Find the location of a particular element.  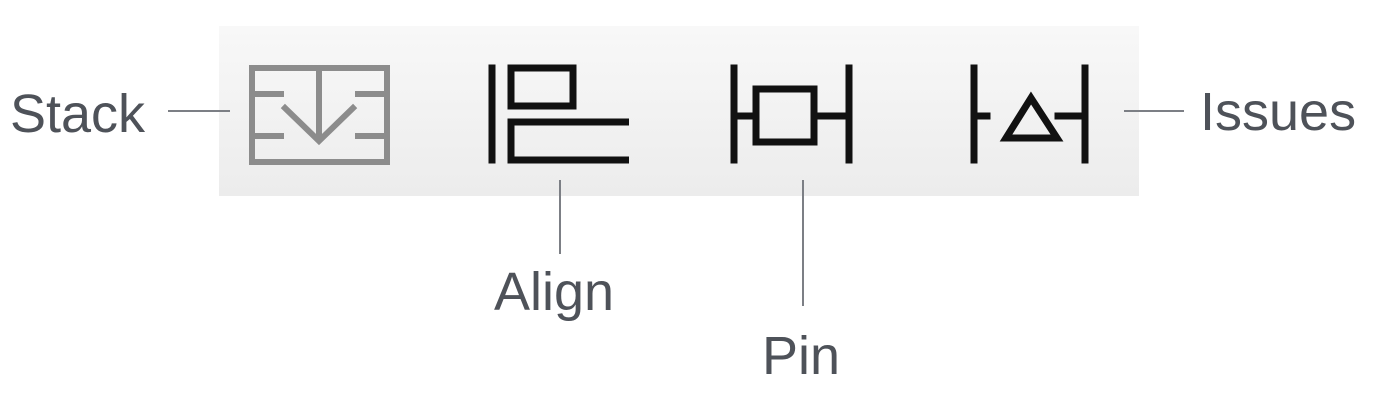

stack-button is located at coordinates (319, 111).